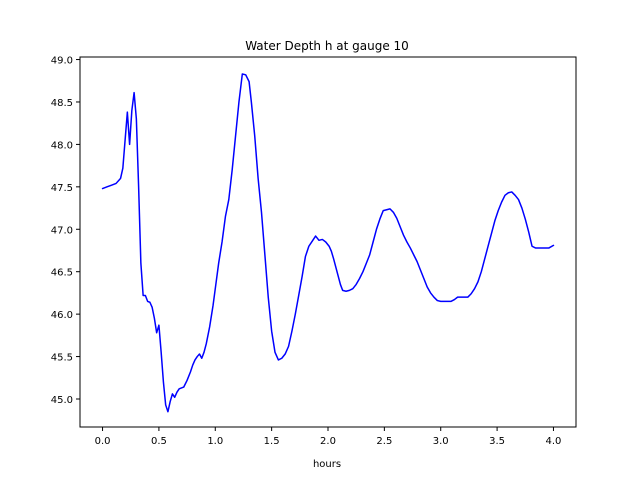 The width and height of the screenshot is (640, 480). Describe the element at coordinates (497, 441) in the screenshot. I see `x-tick-label: 3.5` at that location.